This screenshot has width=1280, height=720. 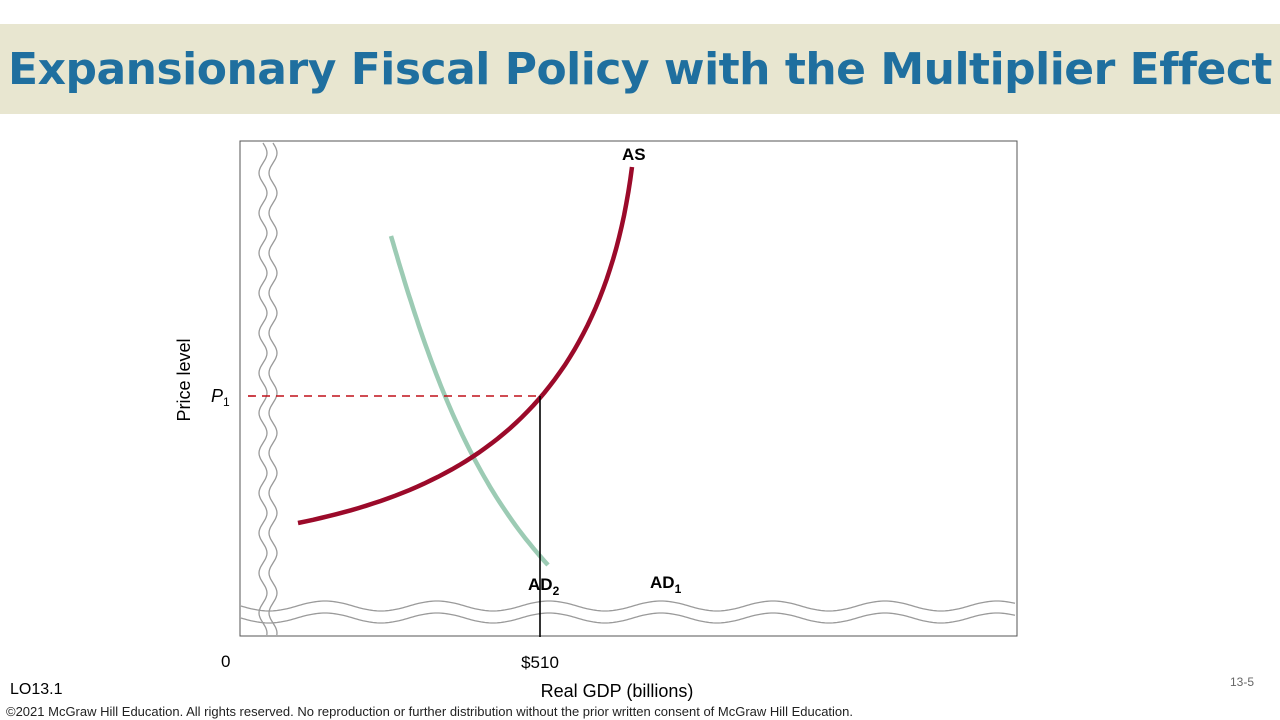 What do you see at coordinates (628, 612) in the screenshot?
I see `axis-break-horizontal` at bounding box center [628, 612].